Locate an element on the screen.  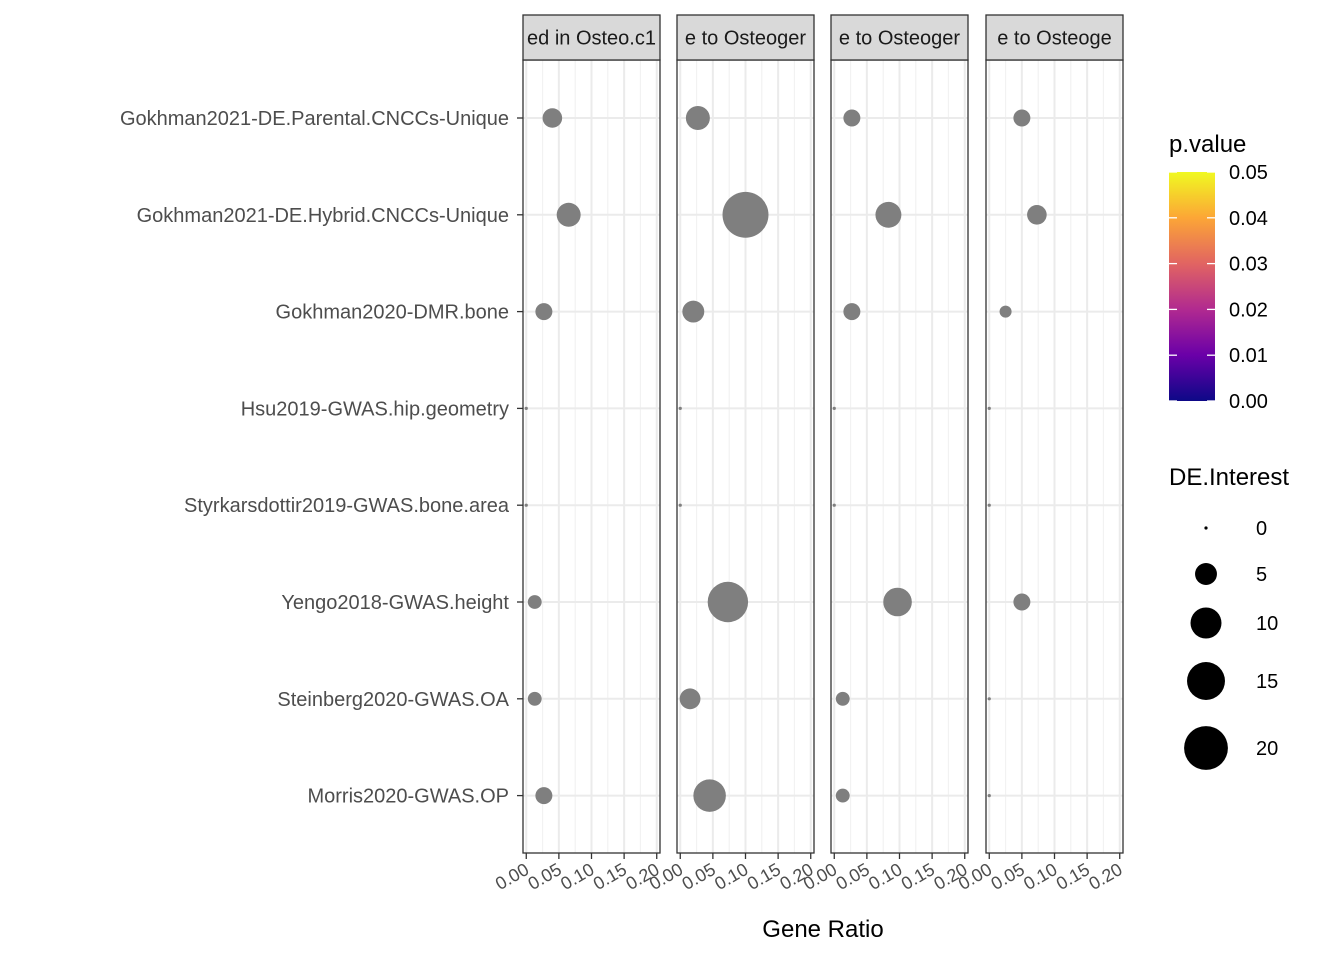
legend-size-label: 5 is located at coordinates (1261, 575).